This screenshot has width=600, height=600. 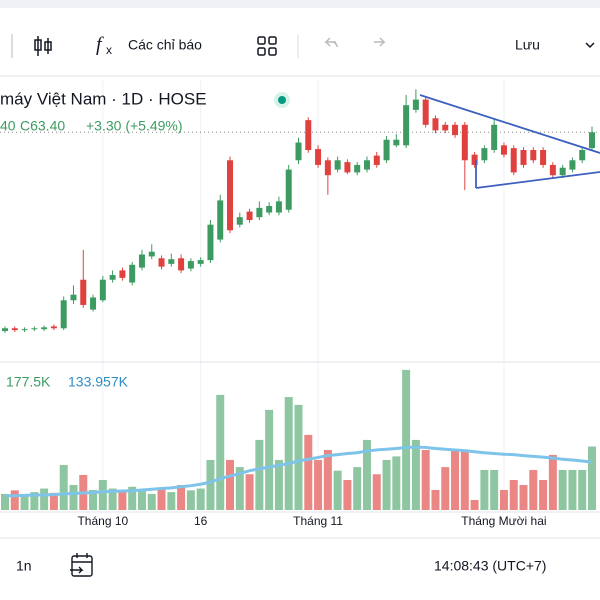 I want to click on range-button: 1n, so click(x=24, y=566).